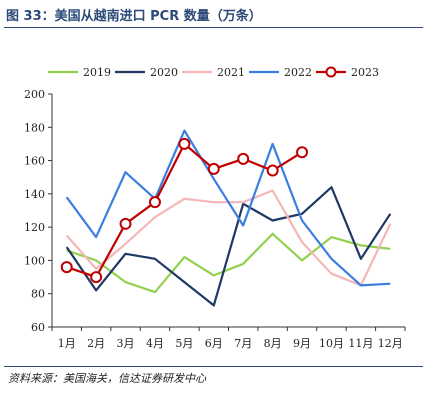 Image resolution: width=427 pixels, height=401 pixels. I want to click on legend-item-2020: 2020, so click(146, 72).